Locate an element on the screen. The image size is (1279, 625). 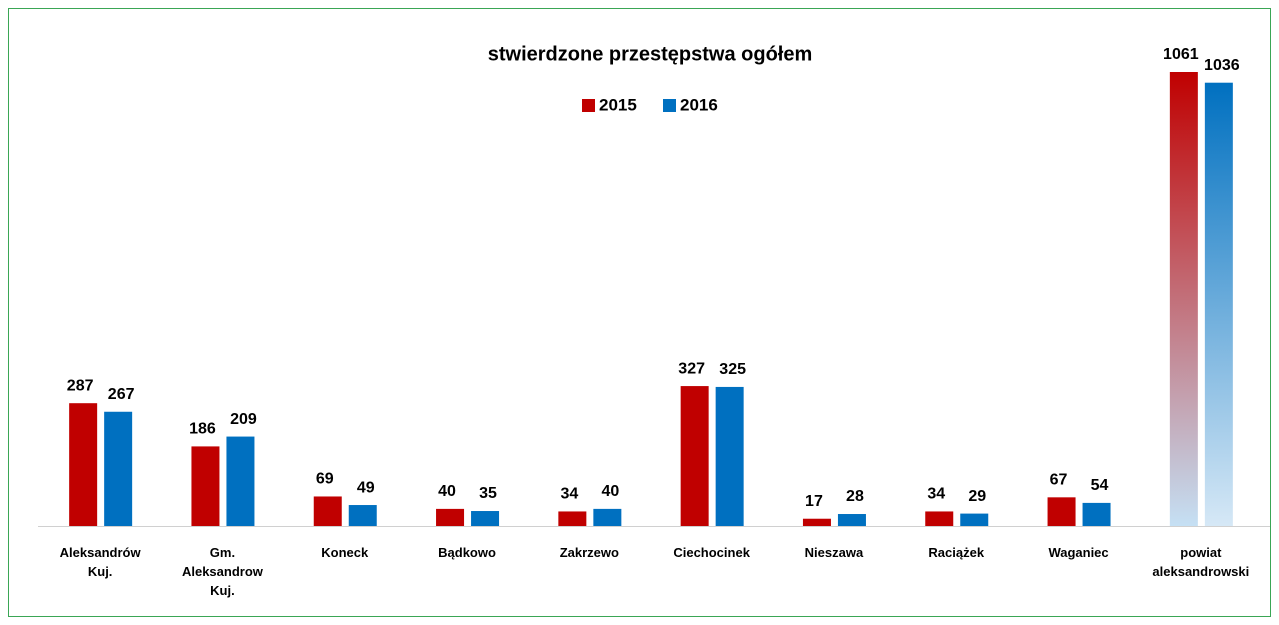
data-label: 28 is located at coordinates (855, 496).